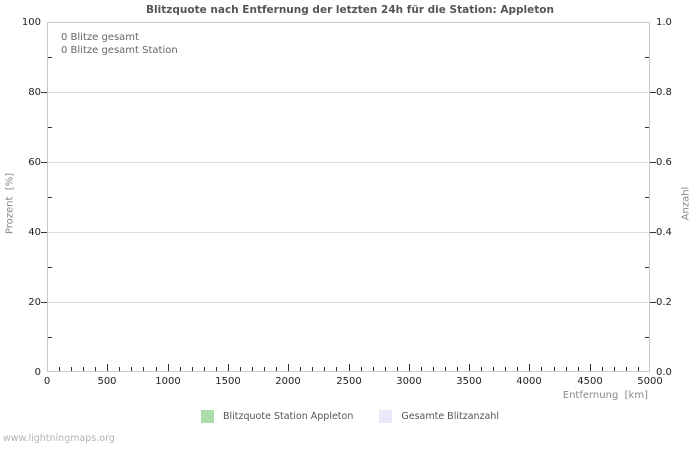 This screenshot has height=450, width=700. Describe the element at coordinates (10, 203) in the screenshot. I see `y-axis-label-left: Prozent [%]` at that location.